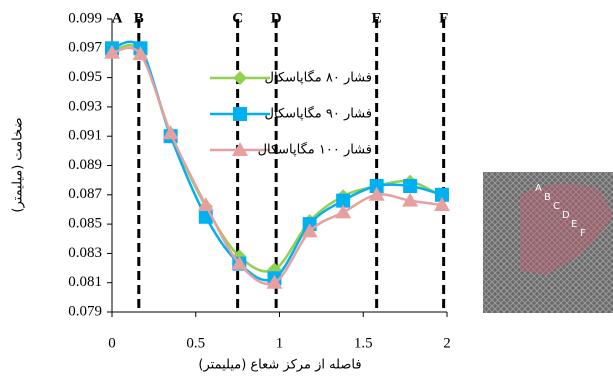 Image resolution: width=613 pixels, height=376 pixels. I want to click on inset-label: E, so click(574, 224).